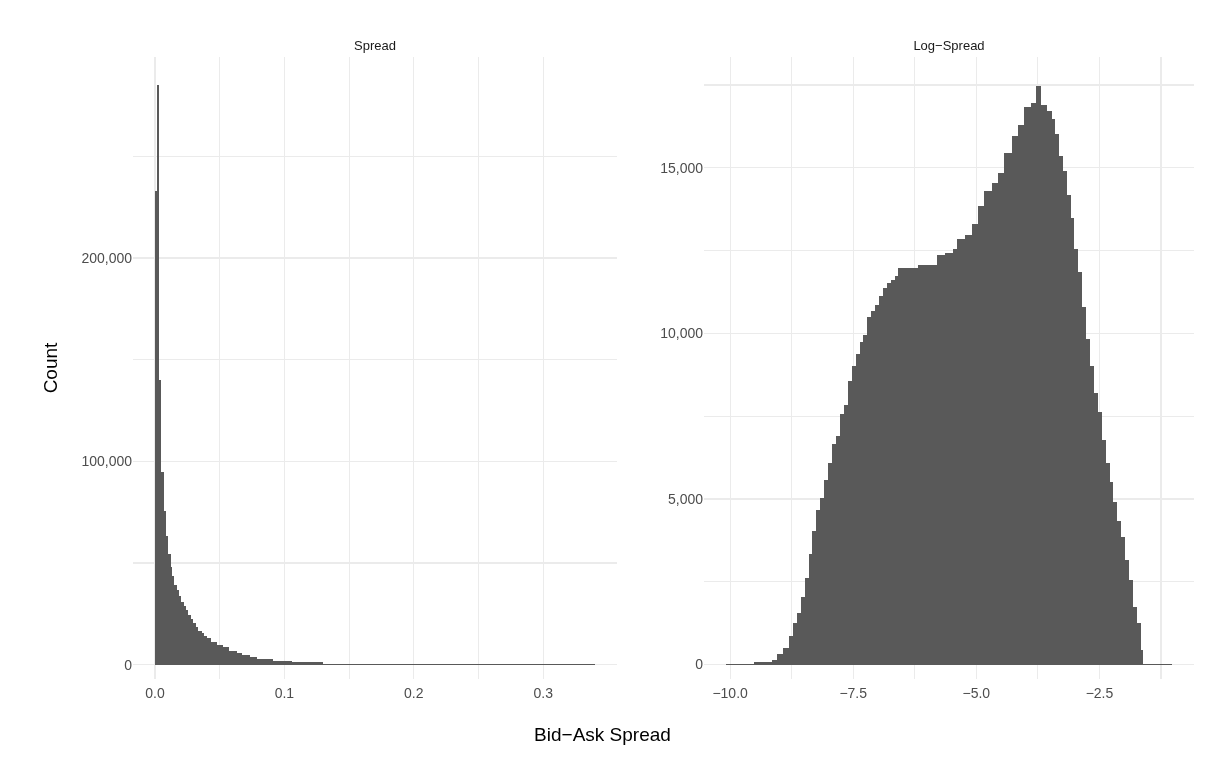  What do you see at coordinates (51, 367) in the screenshot?
I see `y-axis-title: Count` at bounding box center [51, 367].